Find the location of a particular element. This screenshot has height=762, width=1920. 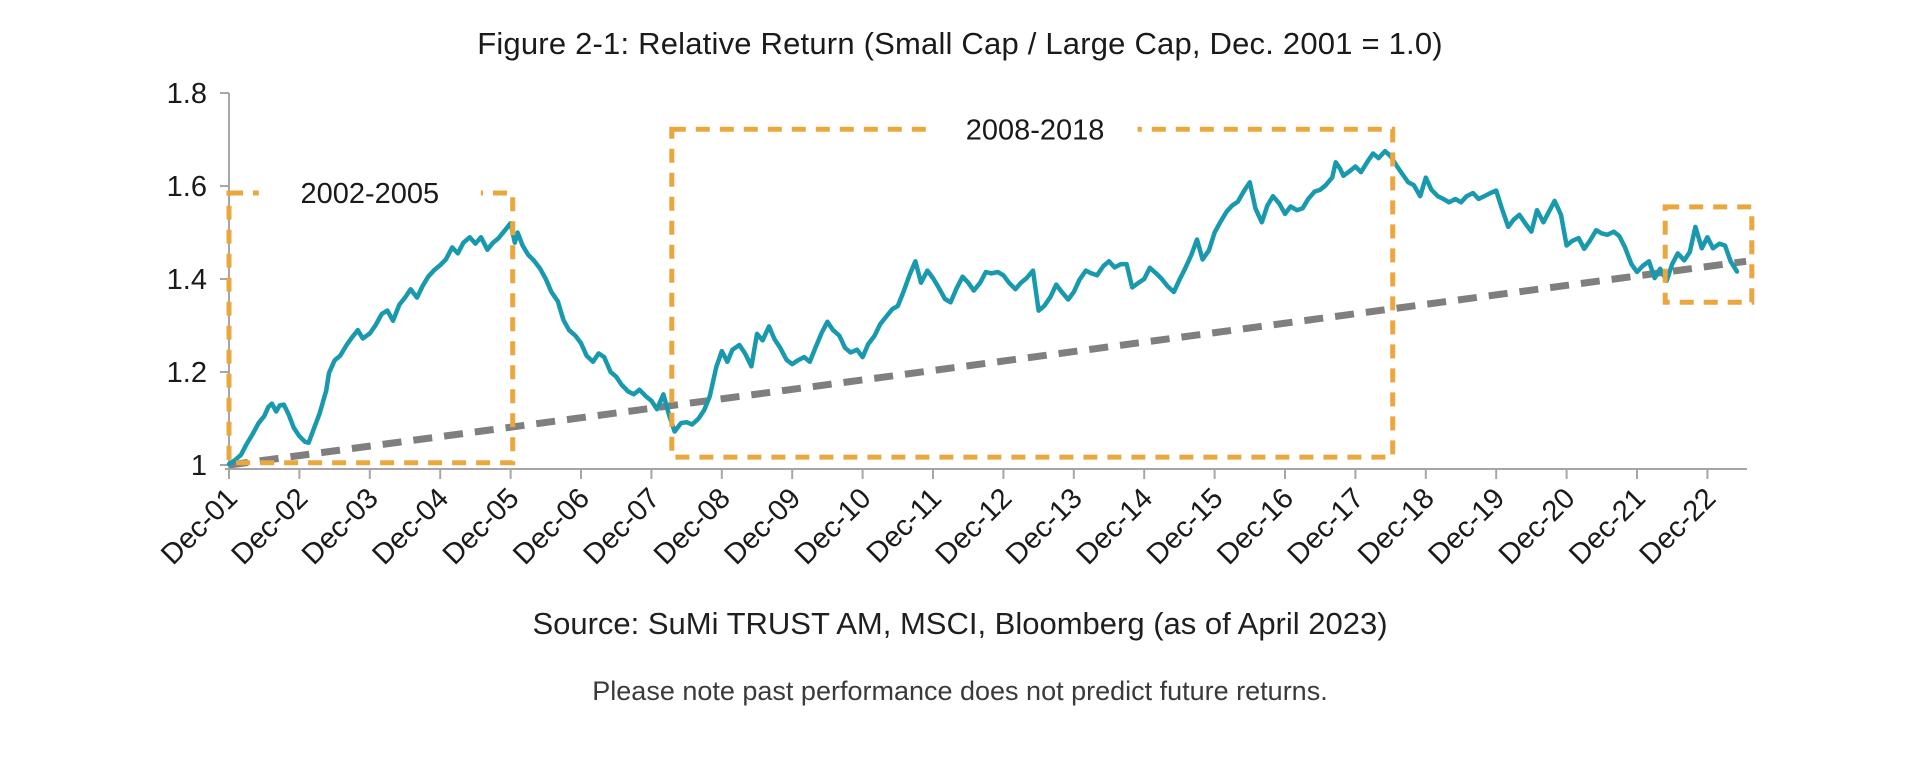

x-tick-label: Dec-09 is located at coordinates (762, 526).